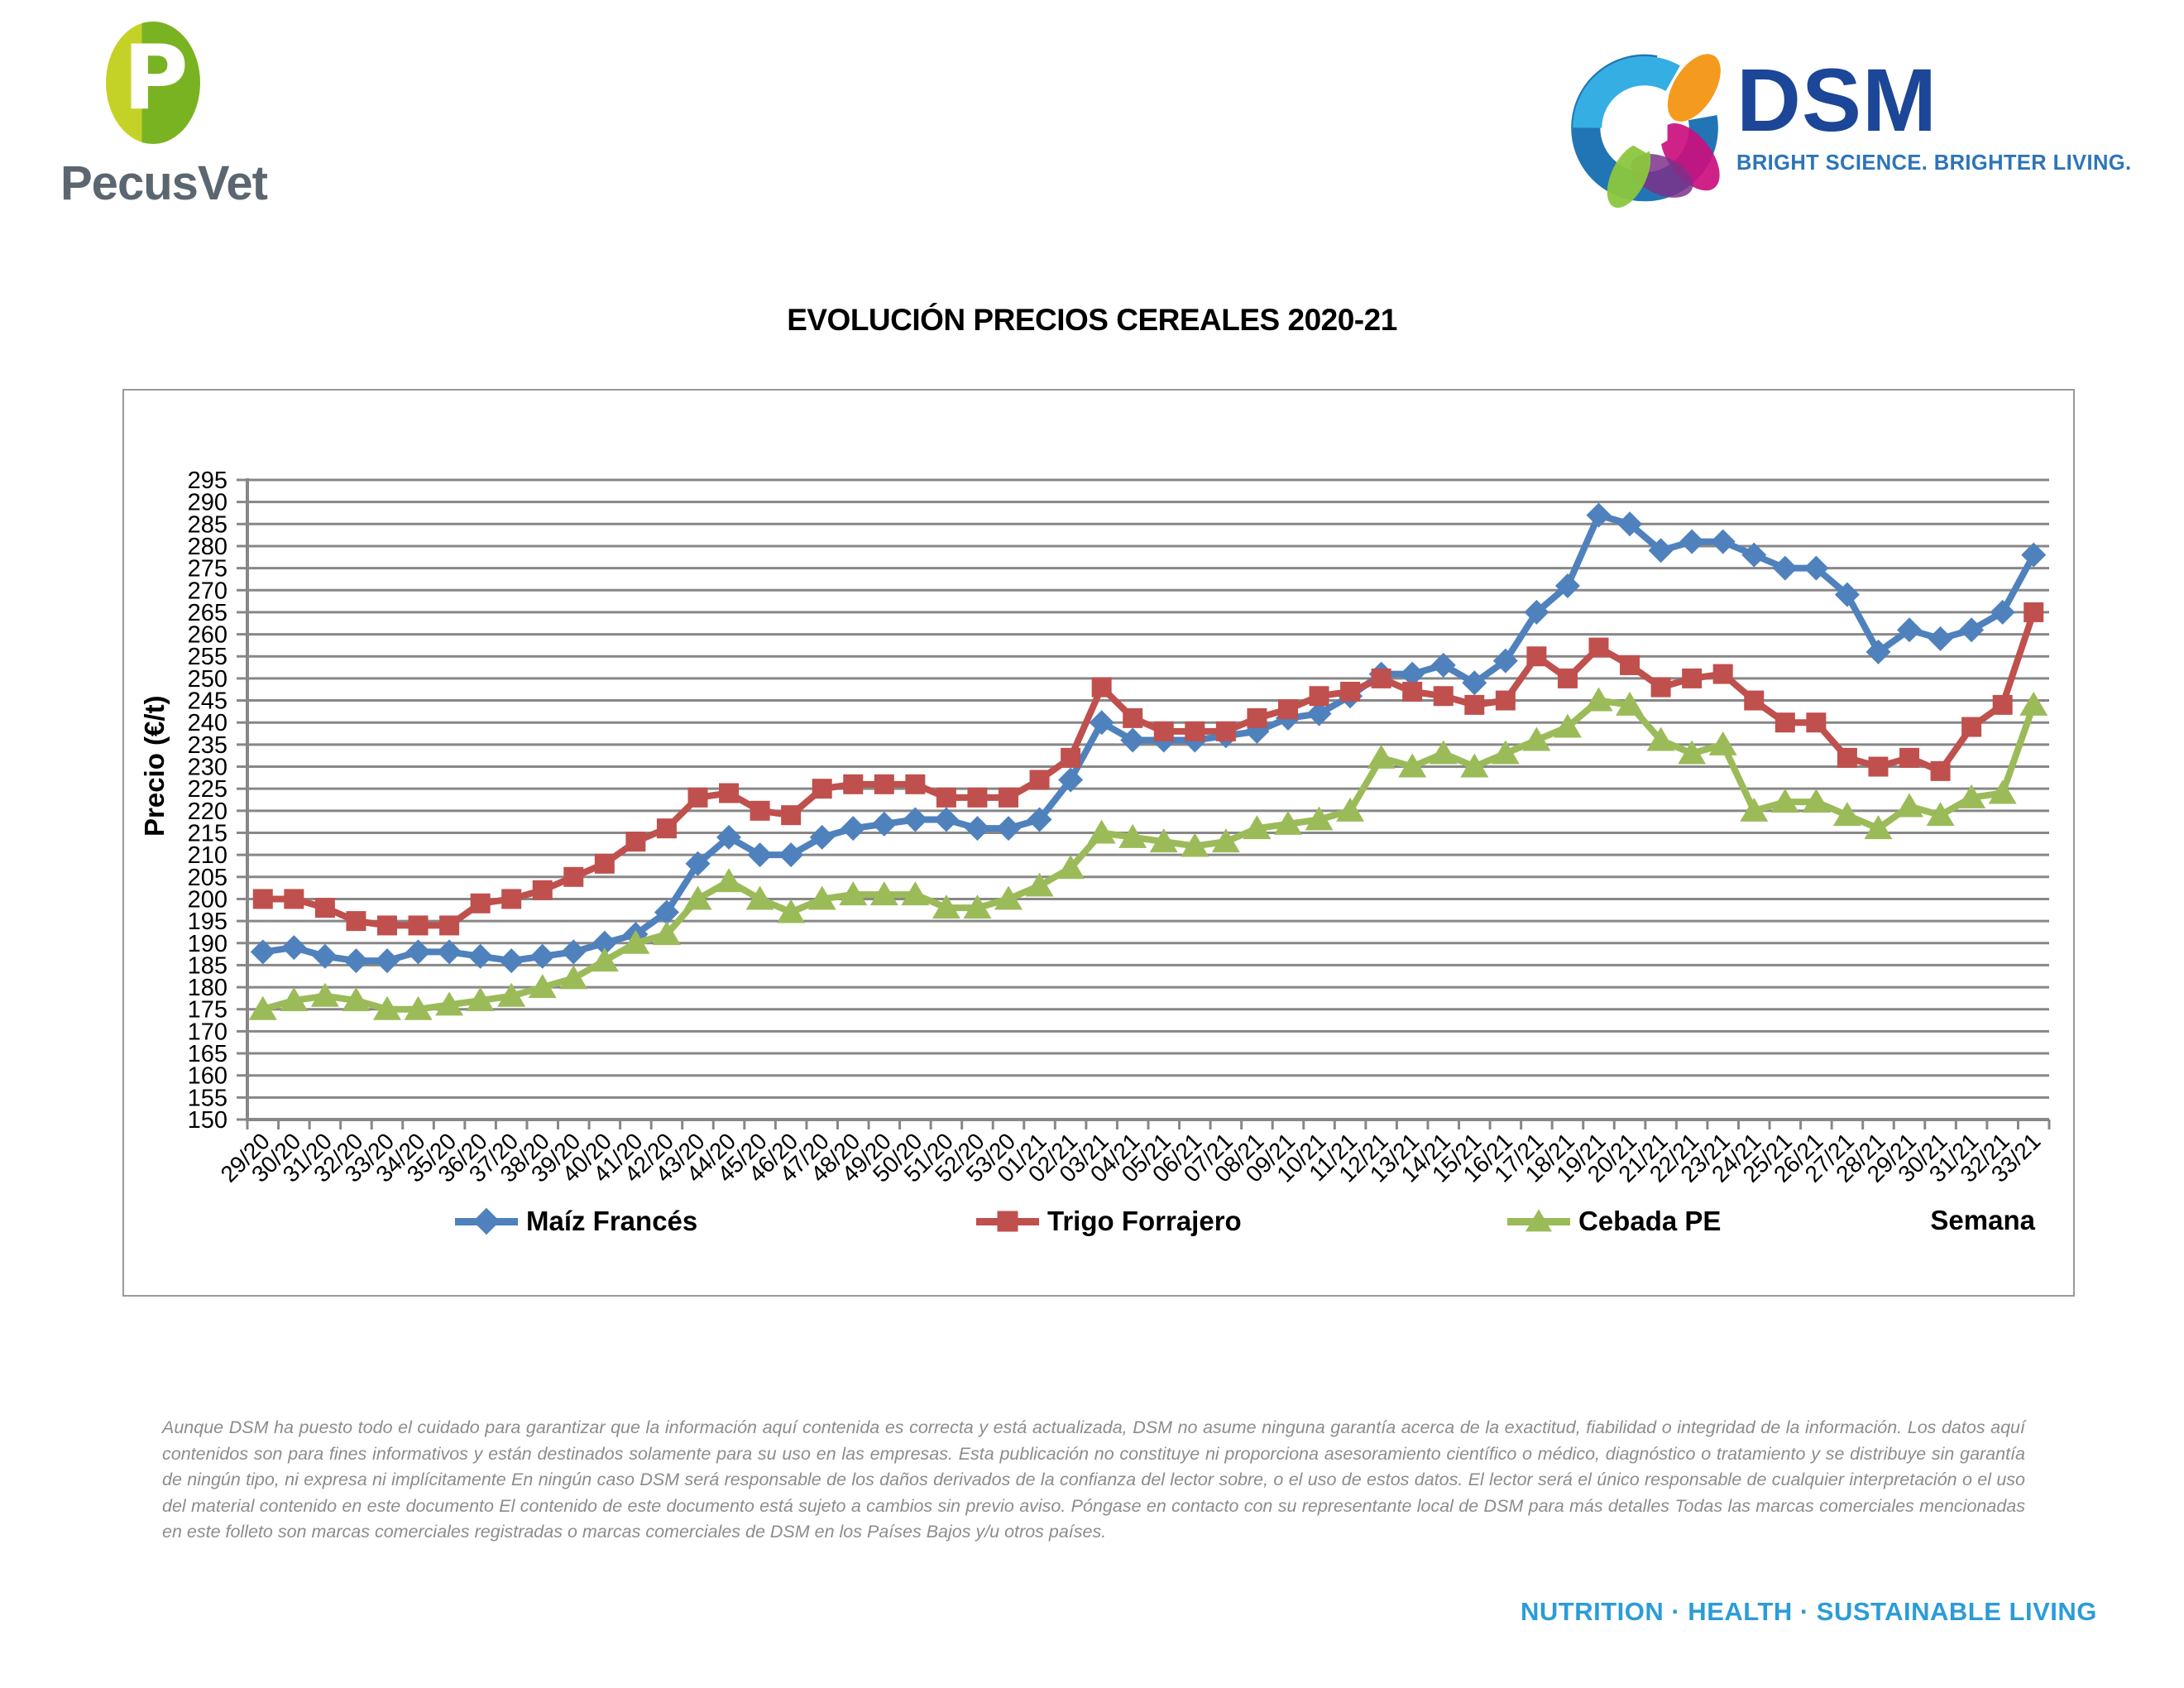  I want to click on svg-text: 235, so click(208, 745).